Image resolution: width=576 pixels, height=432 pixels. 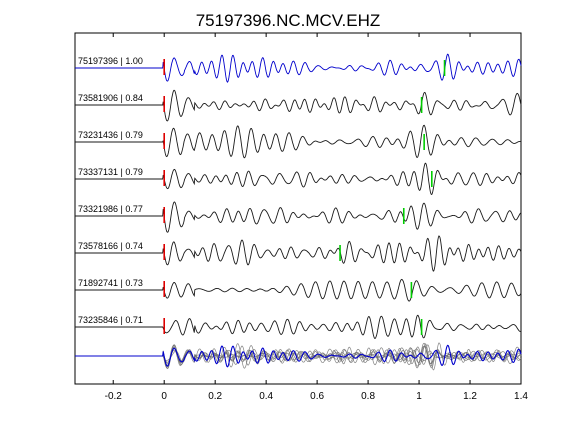 I want to click on x-tick-label: 1.2, so click(x=470, y=396).